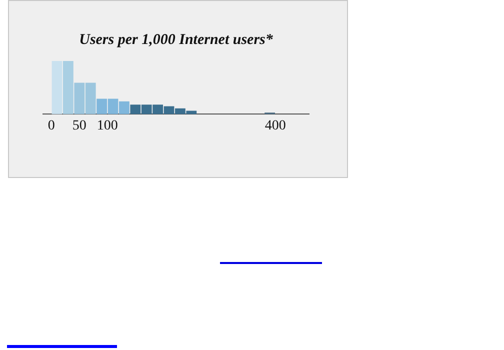 The image size is (504, 350). Describe the element at coordinates (107, 126) in the screenshot. I see `x-tick-label: 100` at that location.